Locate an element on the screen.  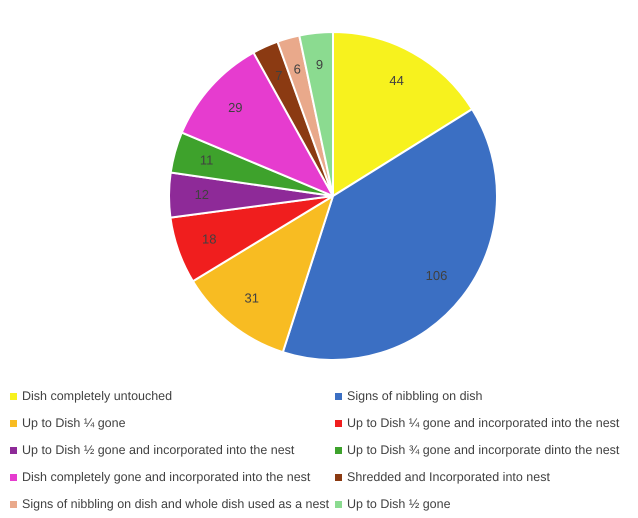
legend-label: Signs of nibbling on dish is located at coordinates (415, 396).